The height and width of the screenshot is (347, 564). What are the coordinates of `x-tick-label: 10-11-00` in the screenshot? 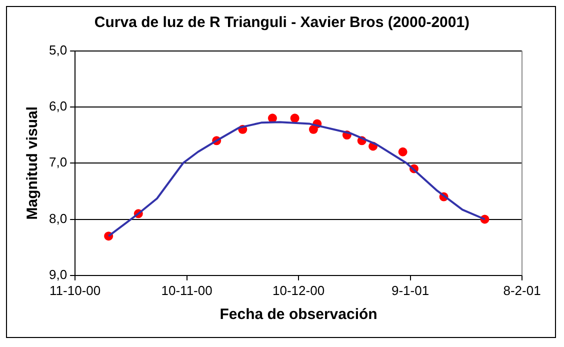 It's located at (186, 290).